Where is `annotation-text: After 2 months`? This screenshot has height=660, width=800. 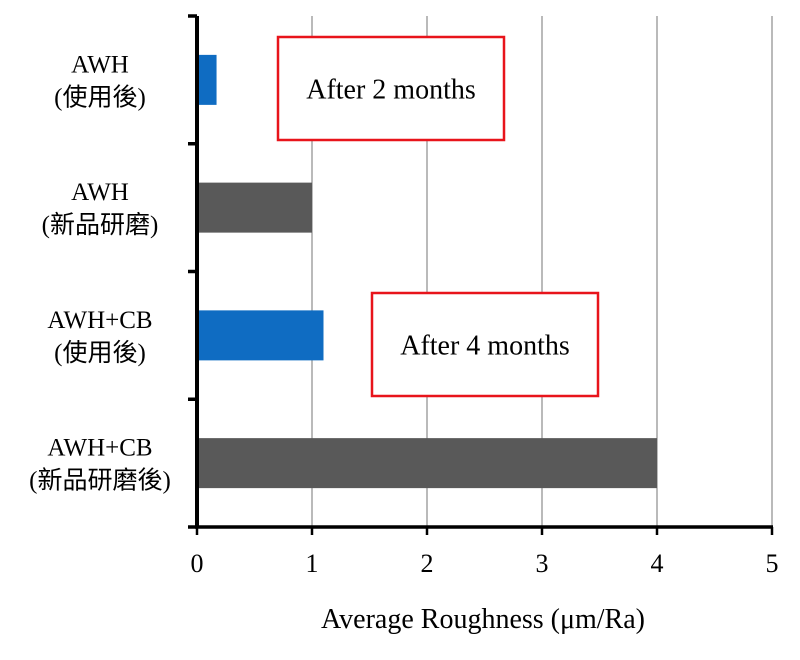 annotation-text: After 2 months is located at coordinates (391, 90).